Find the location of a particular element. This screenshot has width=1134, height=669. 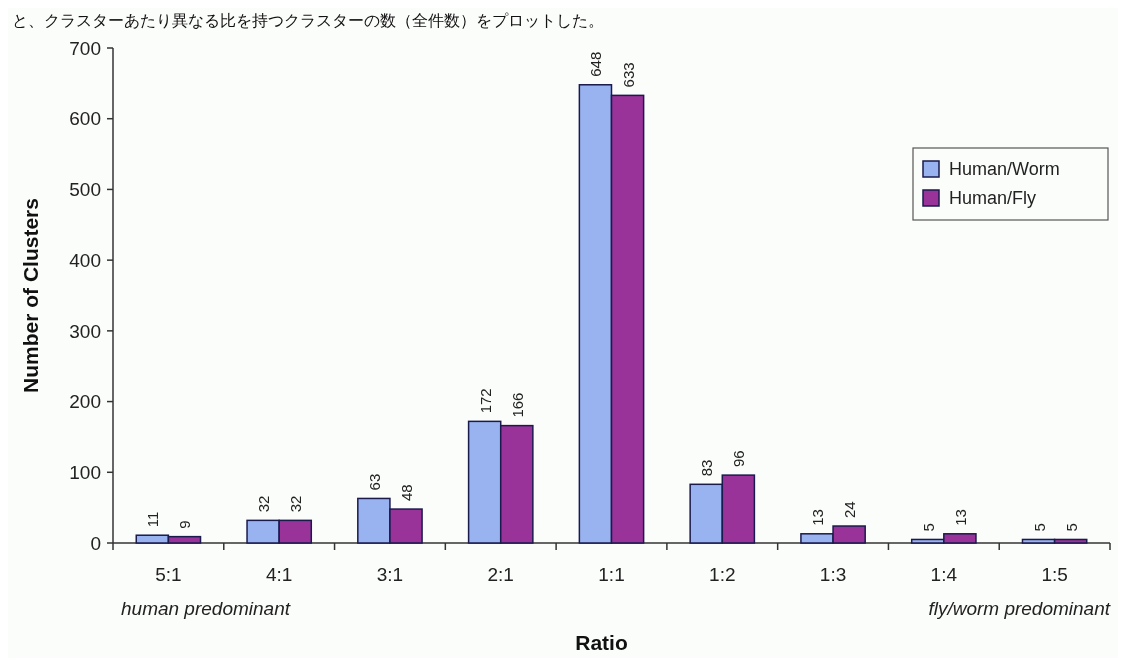

x-tick-label: 5:1 is located at coordinates (168, 574).